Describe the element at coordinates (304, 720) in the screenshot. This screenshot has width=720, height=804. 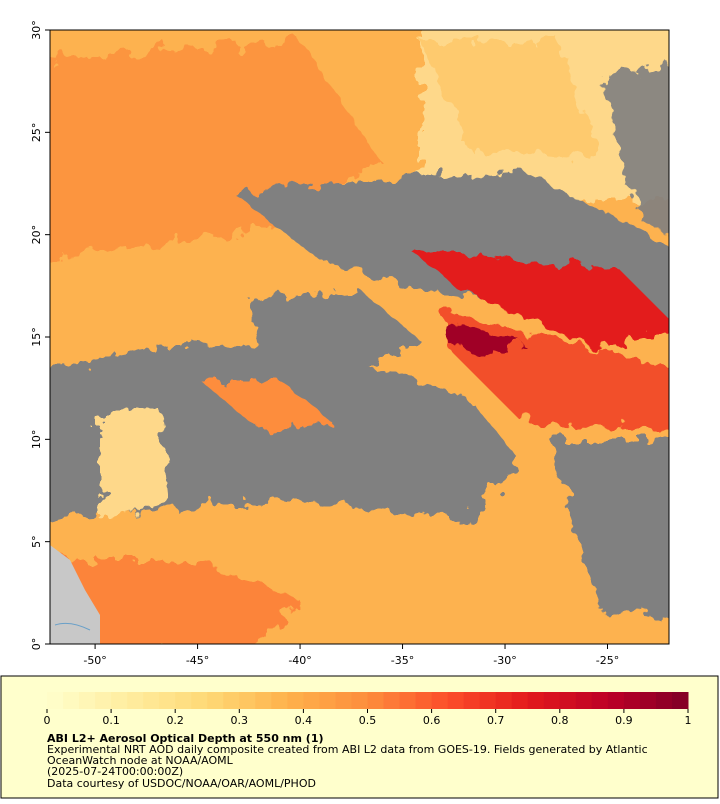
I see `colorbar-tick-label: 0.4` at that location.